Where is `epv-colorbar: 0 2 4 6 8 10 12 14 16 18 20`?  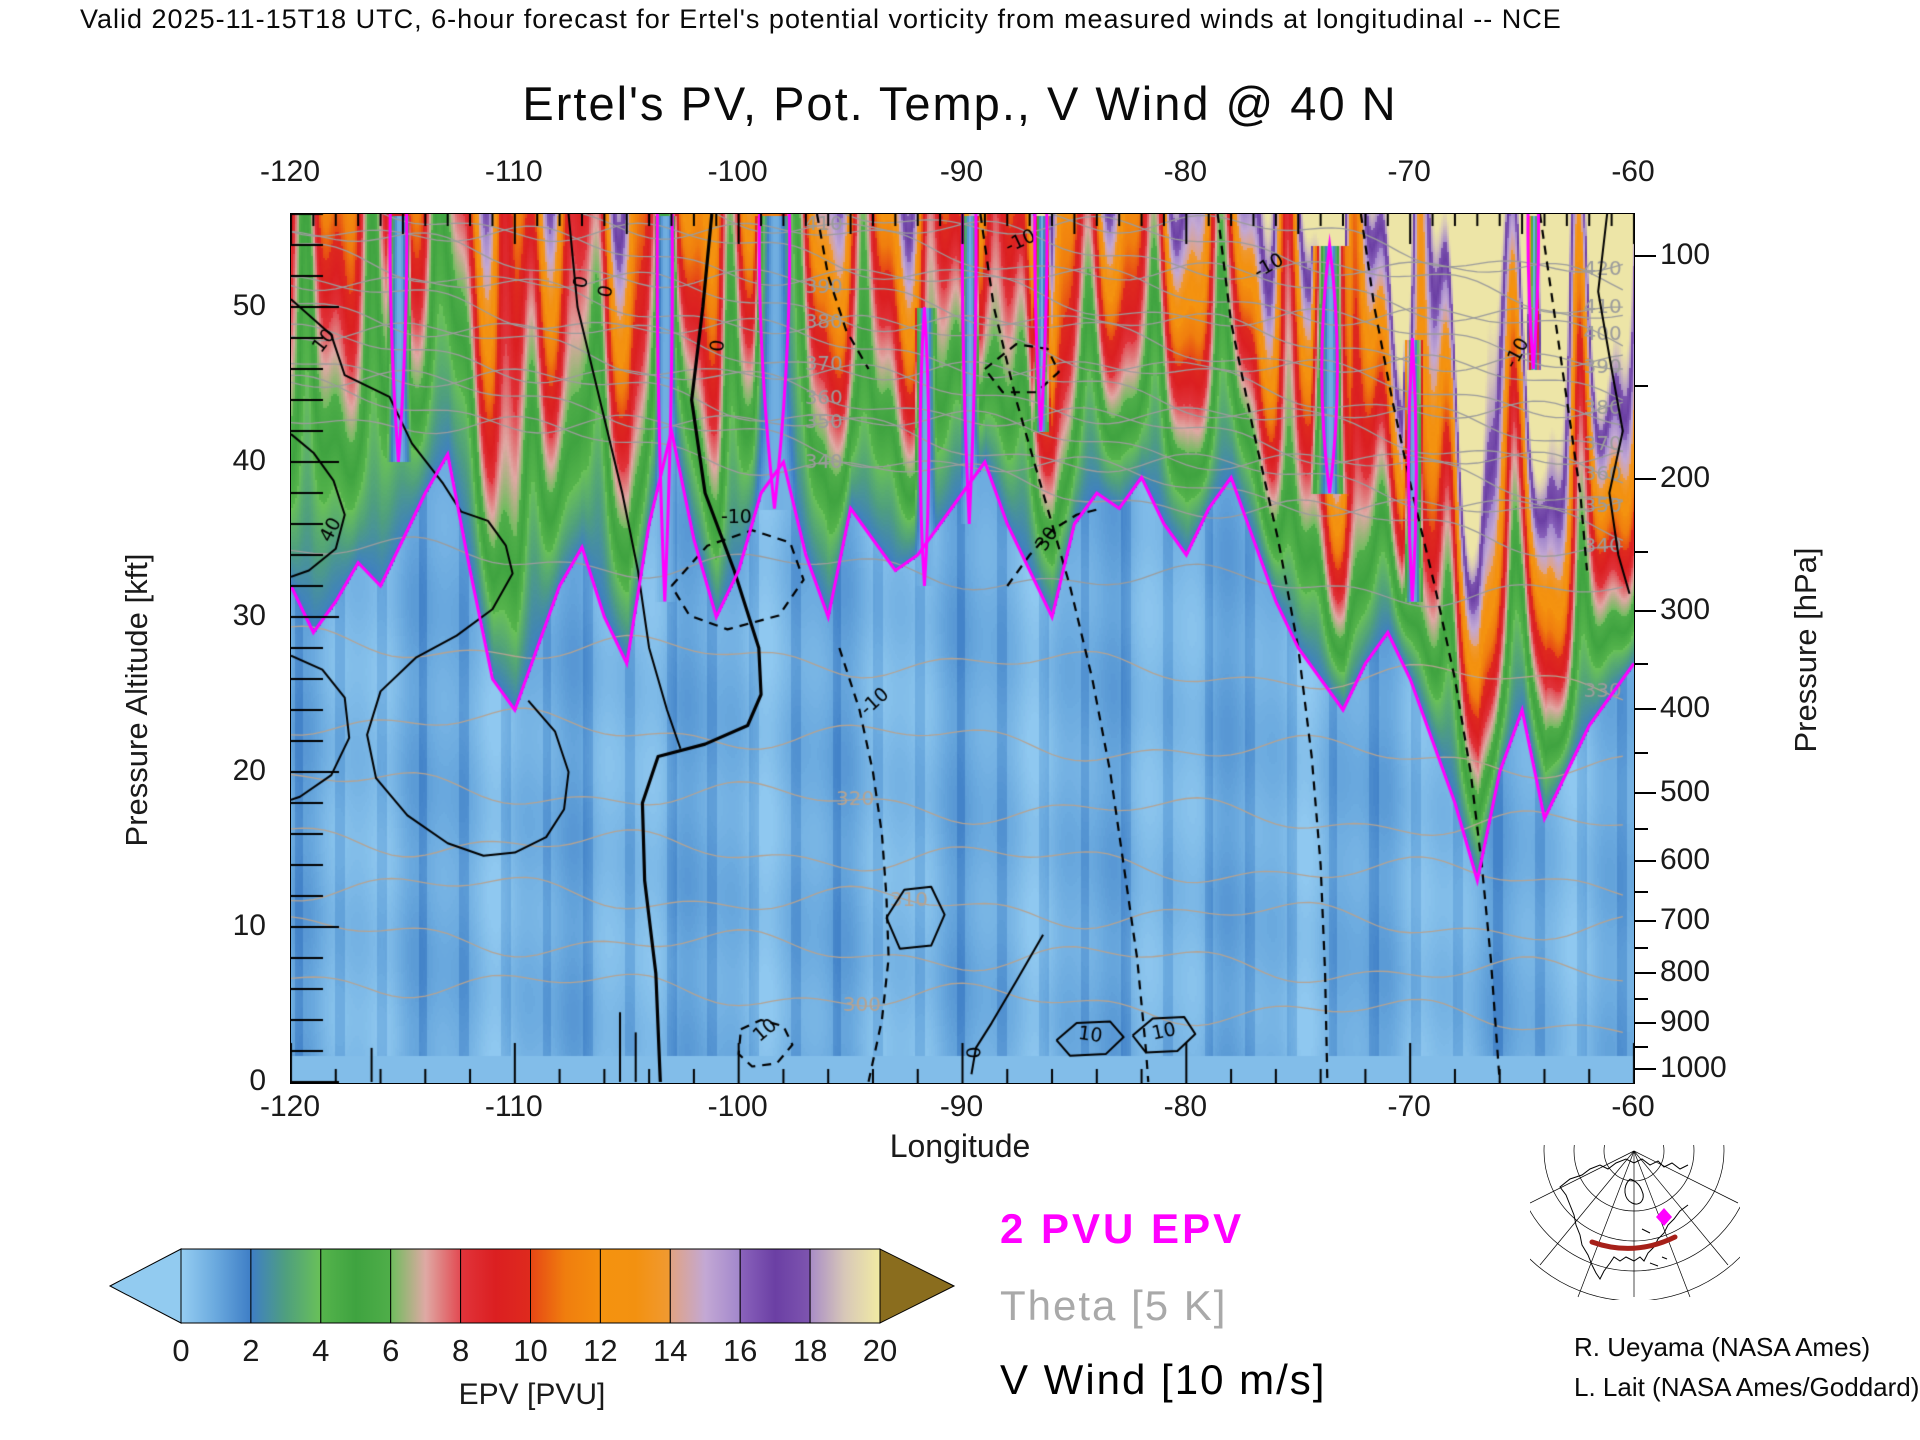
epv-colorbar: 0 2 4 6 8 10 12 14 16 18 20 is located at coordinates (532, 1306).